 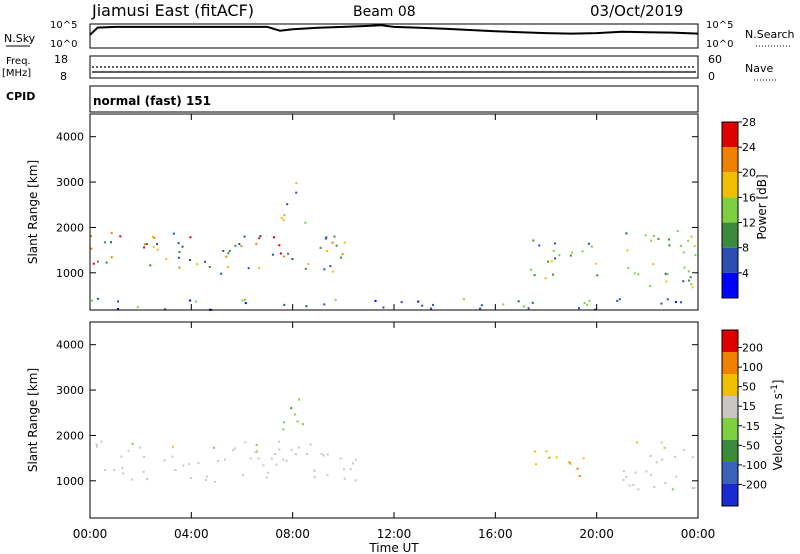 What do you see at coordinates (393, 547) in the screenshot?
I see `time-axis-label: Time UT` at bounding box center [393, 547].